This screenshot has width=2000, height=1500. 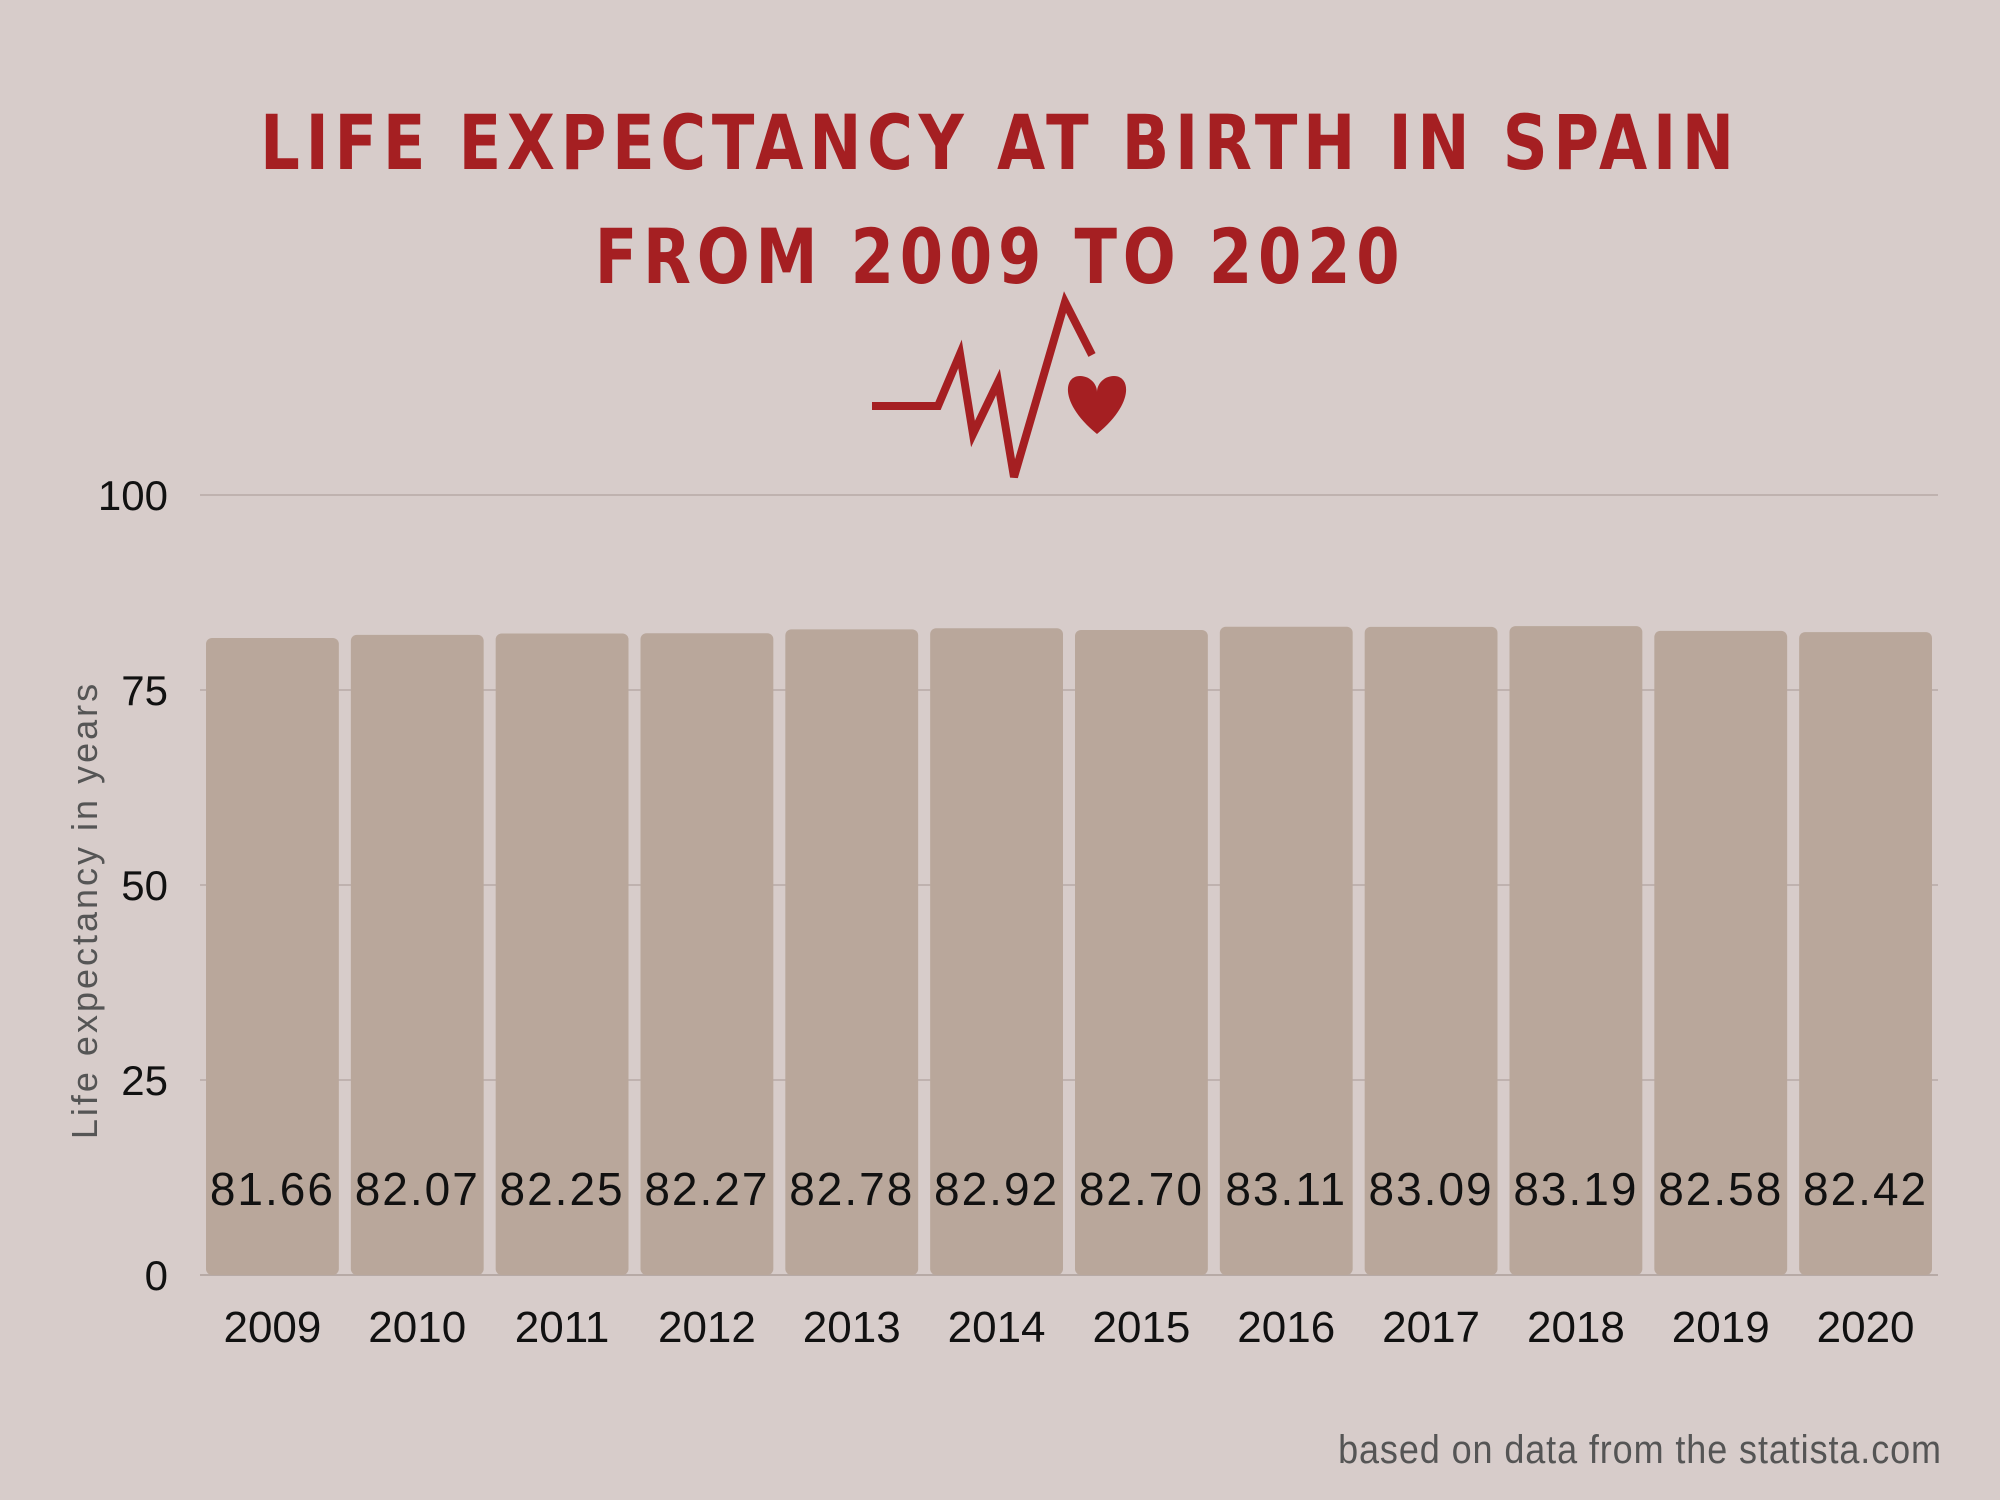 I want to click on chart-title-line-2: FROM 2009 TO 2020, so click(x=1000, y=256).